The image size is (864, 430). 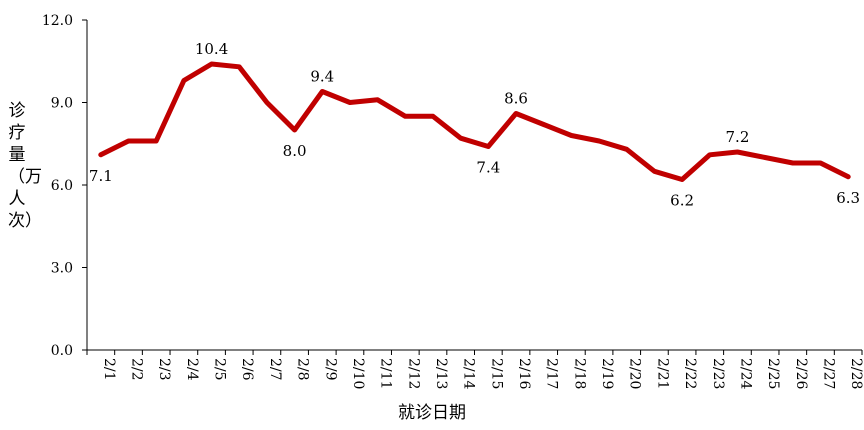 I want to click on x-tick-label: 2/7, so click(x=275, y=369).